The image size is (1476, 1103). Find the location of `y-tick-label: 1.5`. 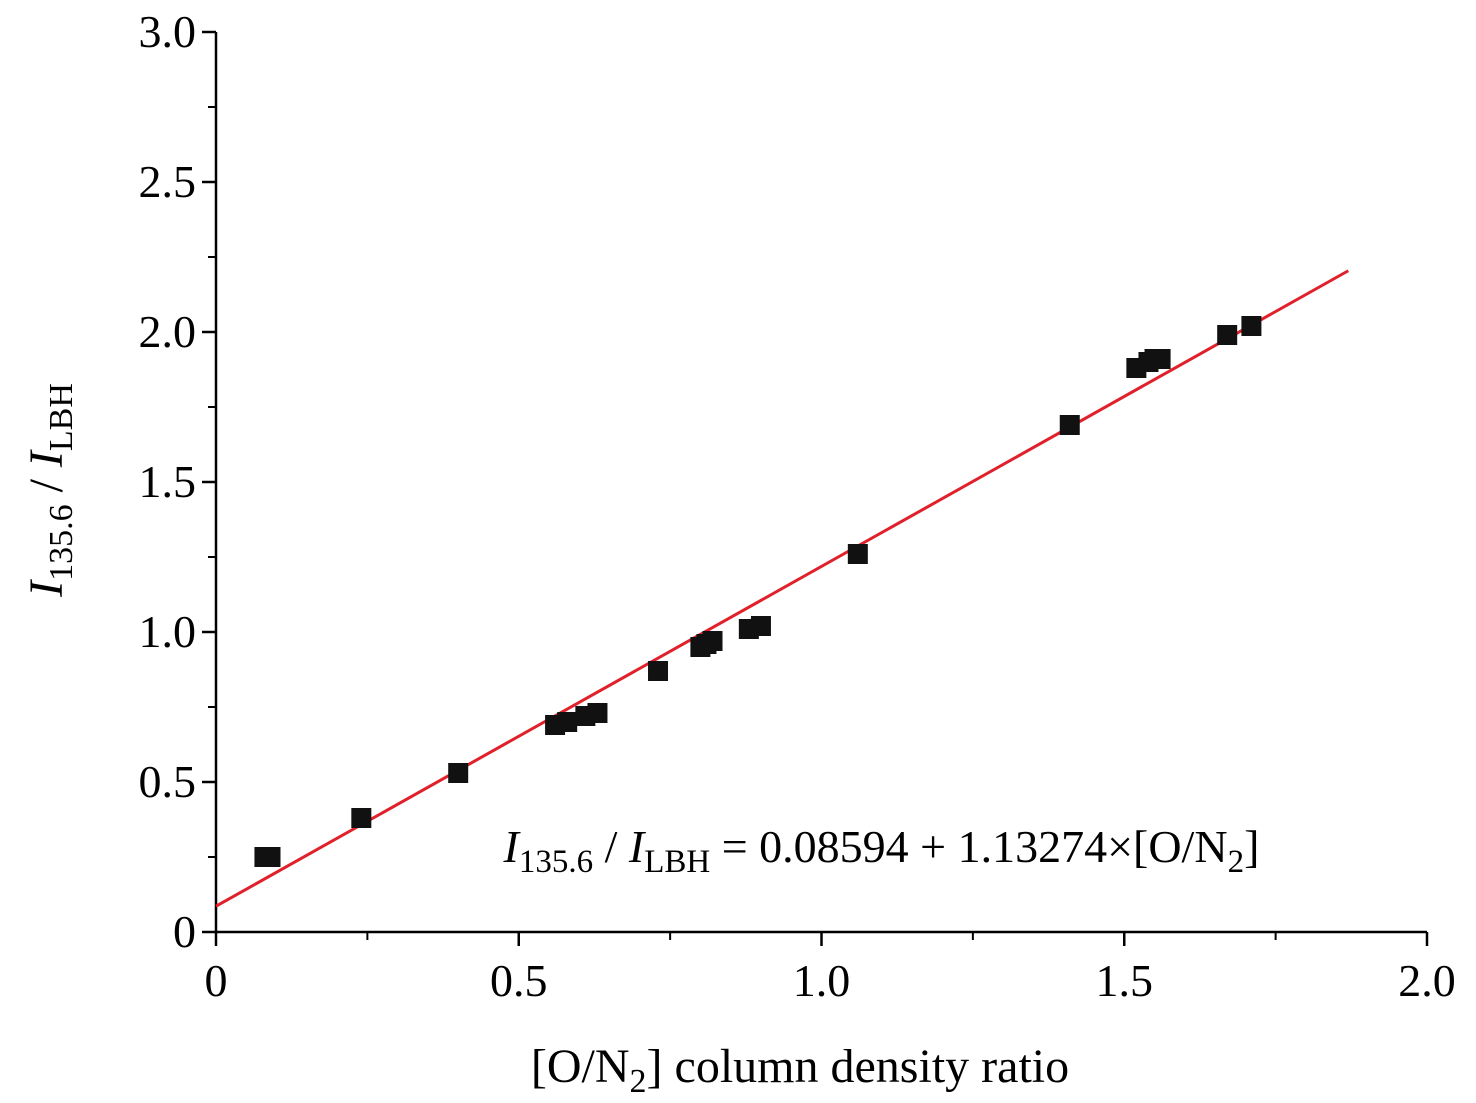

y-tick-label: 1.5 is located at coordinates (168, 481).